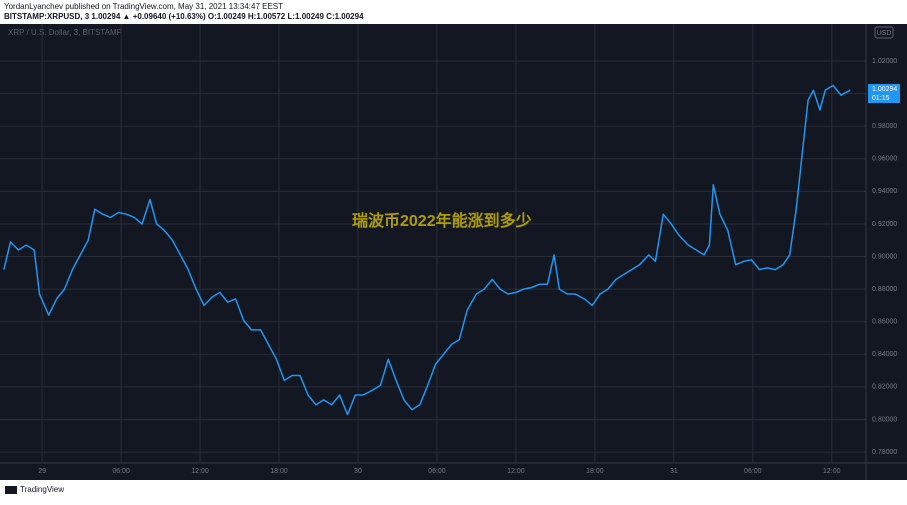 Image resolution: width=907 pixels, height=505 pixels. I want to click on y-tick-label: 0.94000, so click(884, 191).